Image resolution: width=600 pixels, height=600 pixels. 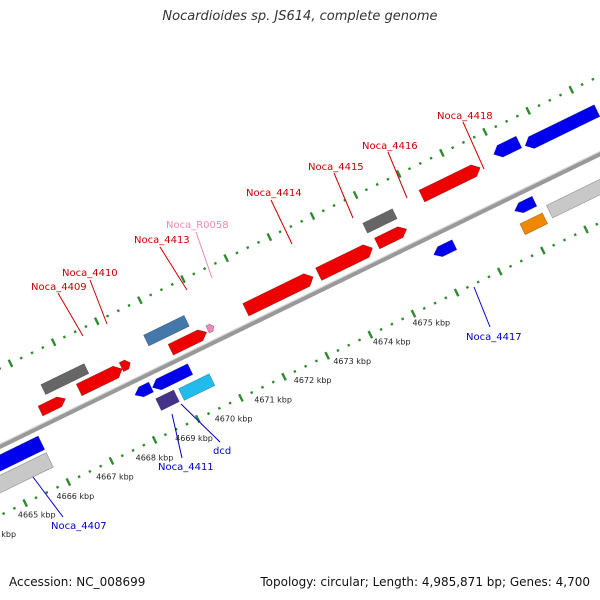 I want to click on gene-label-reverse: Noca_4417, so click(x=494, y=337).